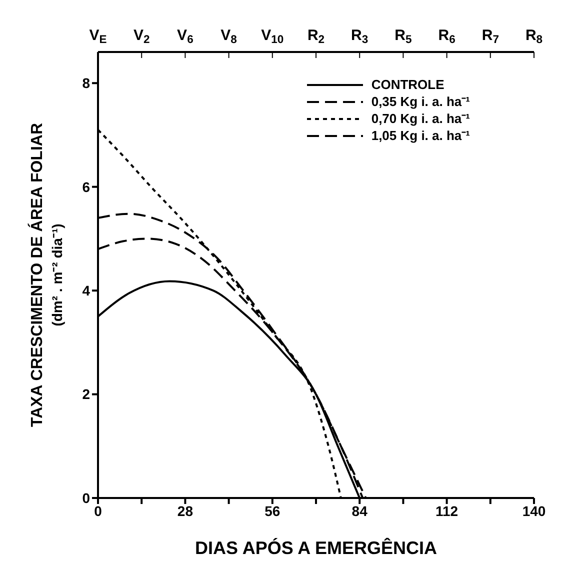 This screenshot has height=575, width=568. I want to click on x-tick-label: 84, so click(360, 510).